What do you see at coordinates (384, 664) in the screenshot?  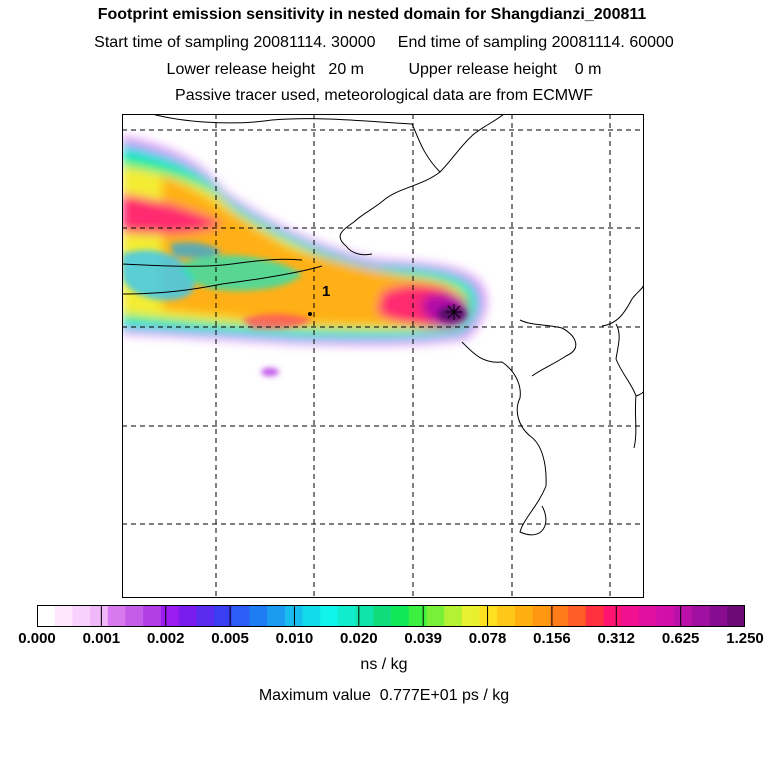 I see `colorbar-units: ns / kg` at bounding box center [384, 664].